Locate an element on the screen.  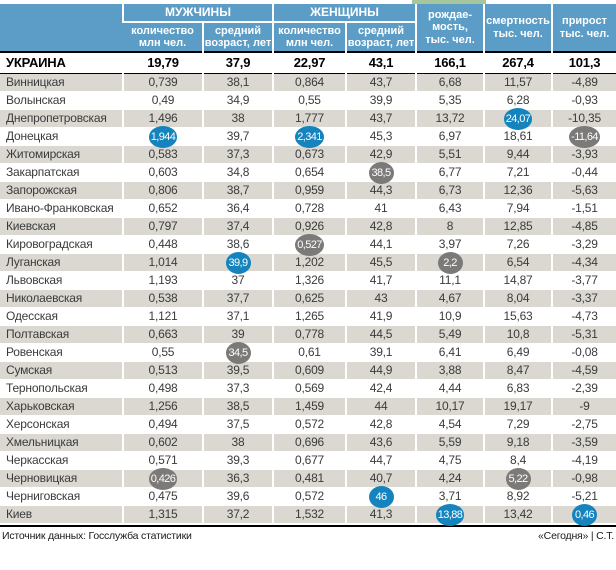
value-cell: 39 is located at coordinates (237, 334).